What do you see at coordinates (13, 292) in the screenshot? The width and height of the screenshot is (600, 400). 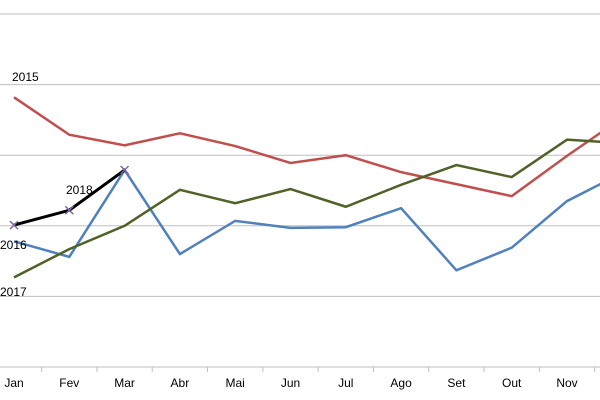 I see `series-label: 2017` at bounding box center [13, 292].